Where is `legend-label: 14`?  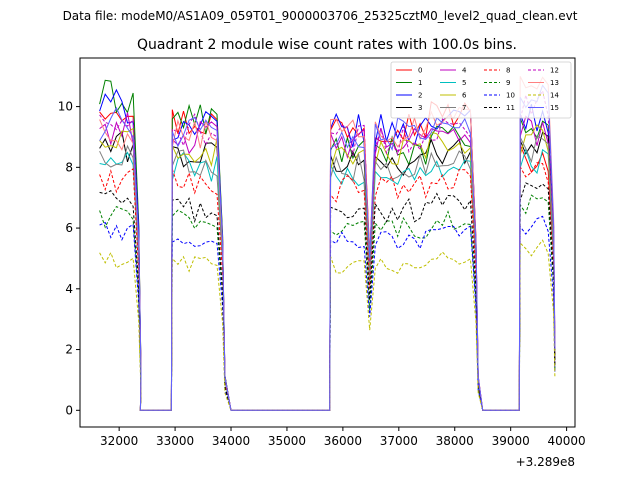
legend-label: 14 is located at coordinates (554, 96).